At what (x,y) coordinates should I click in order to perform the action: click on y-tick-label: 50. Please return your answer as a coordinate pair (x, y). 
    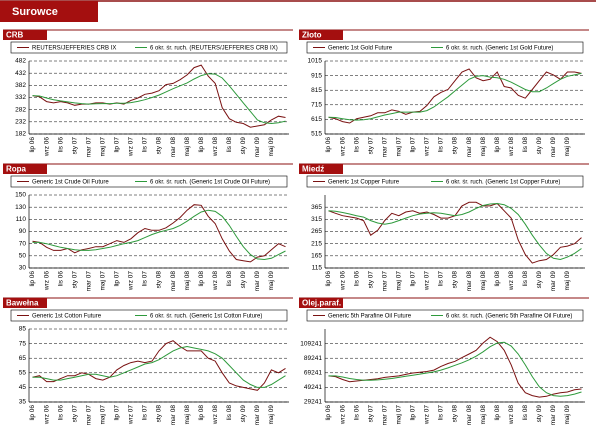
    Looking at the image, I should click on (23, 256).